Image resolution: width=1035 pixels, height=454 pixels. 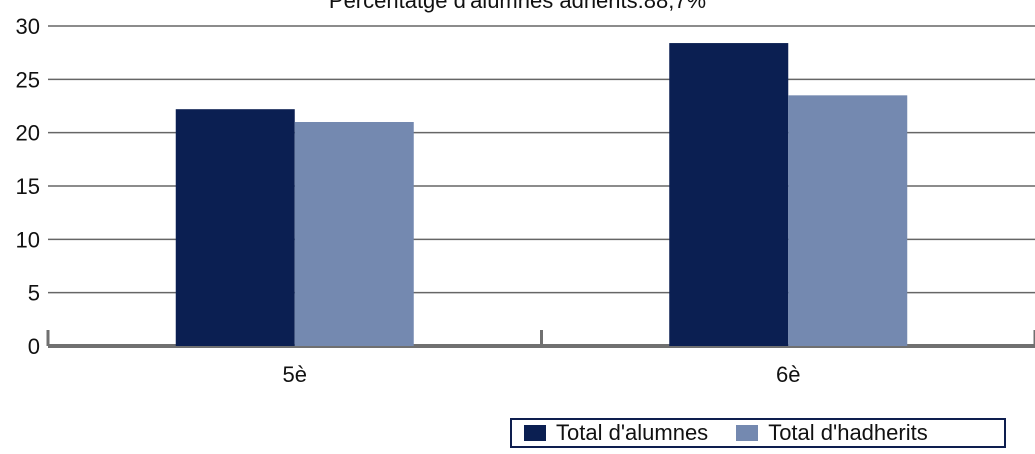 I want to click on y-tick-label: 15, so click(x=28, y=186).